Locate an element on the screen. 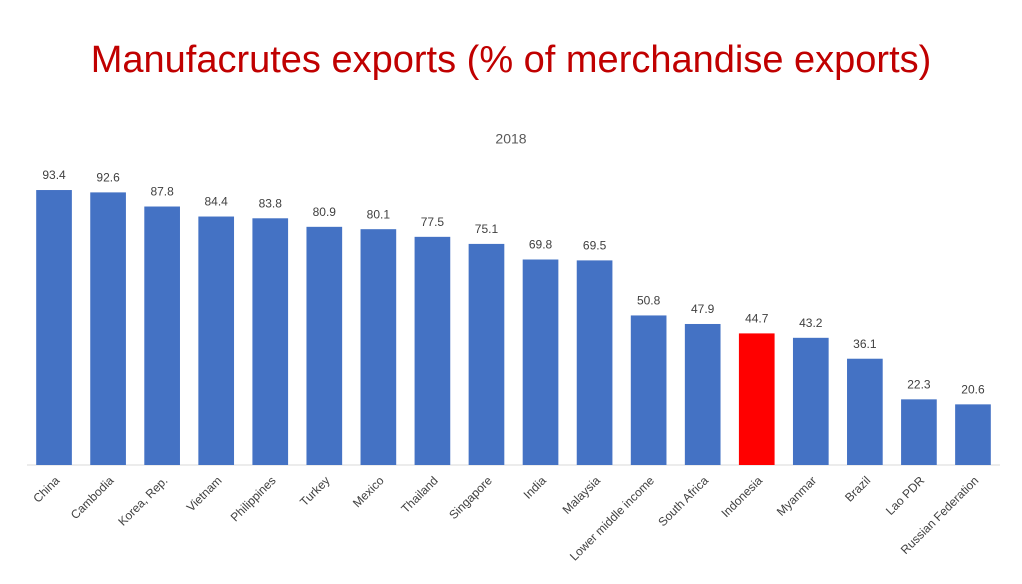 Image resolution: width=1022 pixels, height=584 pixels. x-tick-label: Vietnam is located at coordinates (204, 493).